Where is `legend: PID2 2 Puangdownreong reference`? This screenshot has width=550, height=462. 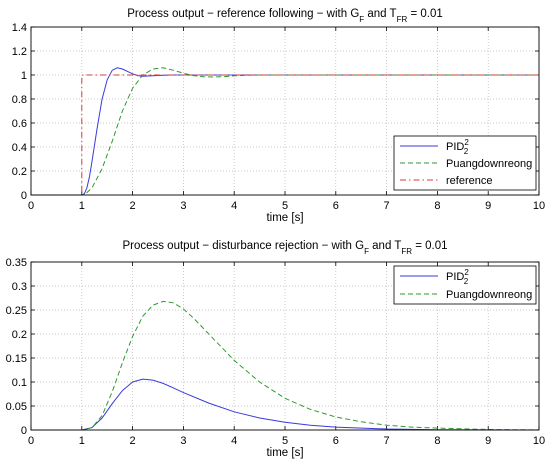 legend: PID2 2 Puangdownreong reference is located at coordinates (465, 163).